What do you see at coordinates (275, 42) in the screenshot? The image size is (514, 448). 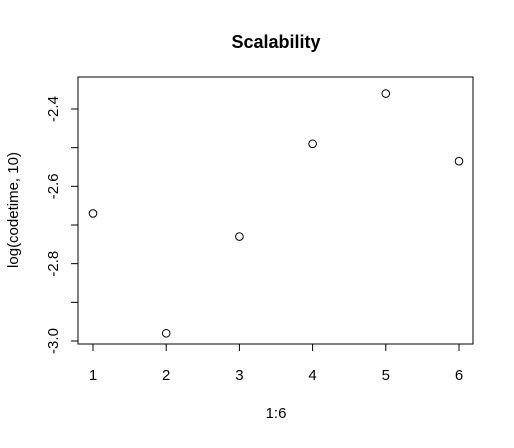 I see `chart-title: Scalability` at bounding box center [275, 42].